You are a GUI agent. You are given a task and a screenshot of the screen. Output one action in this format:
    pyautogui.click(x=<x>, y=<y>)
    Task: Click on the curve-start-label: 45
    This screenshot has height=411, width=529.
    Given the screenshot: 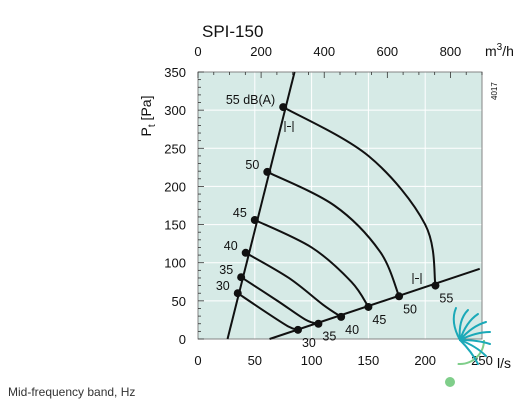 What is the action you would take?
    pyautogui.click(x=240, y=213)
    